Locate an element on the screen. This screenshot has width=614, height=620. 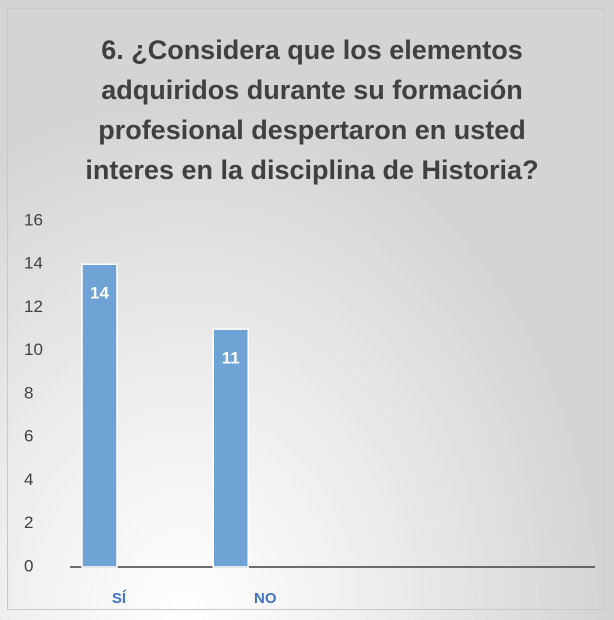
y-tick-label: 0 is located at coordinates (28, 565).